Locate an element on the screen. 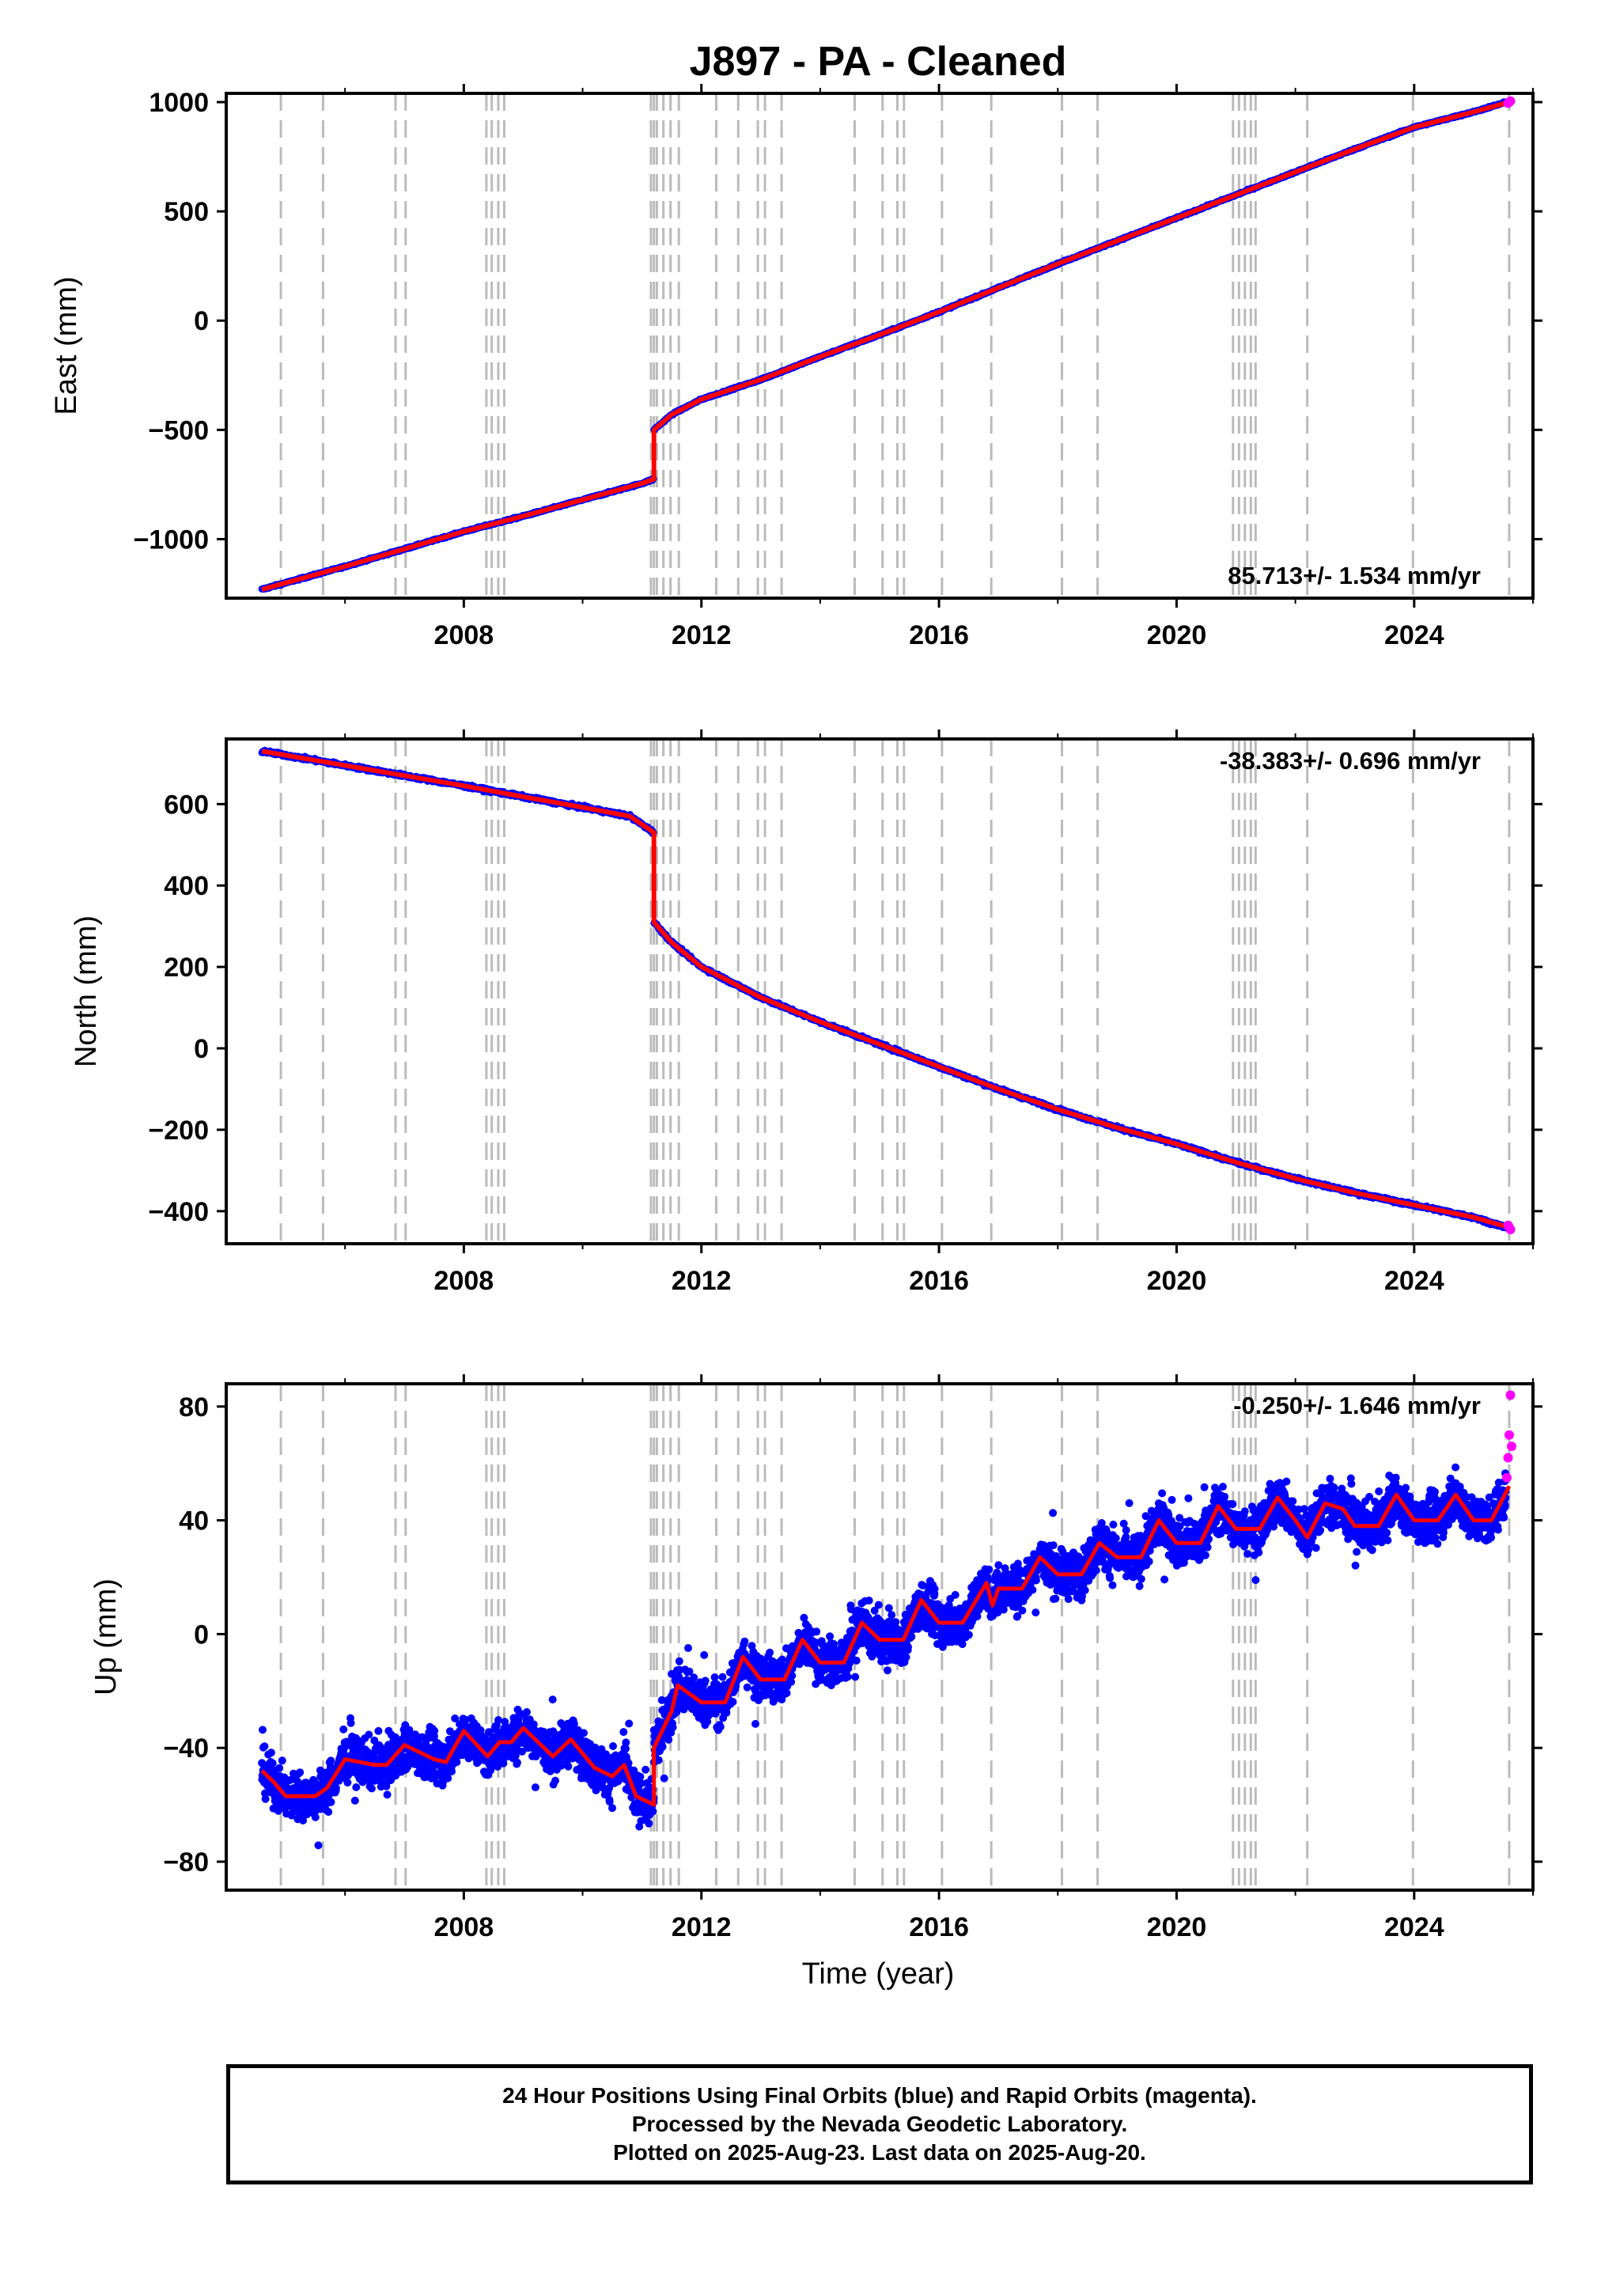  rapid-orbit-point is located at coordinates (1510, 101).